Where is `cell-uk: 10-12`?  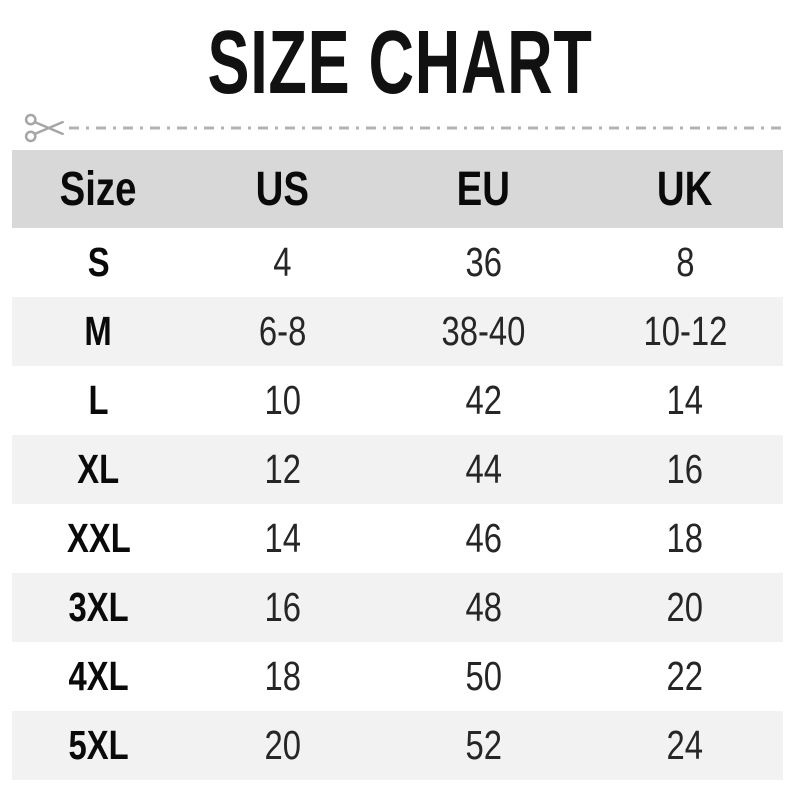 cell-uk: 10-12 is located at coordinates (685, 331).